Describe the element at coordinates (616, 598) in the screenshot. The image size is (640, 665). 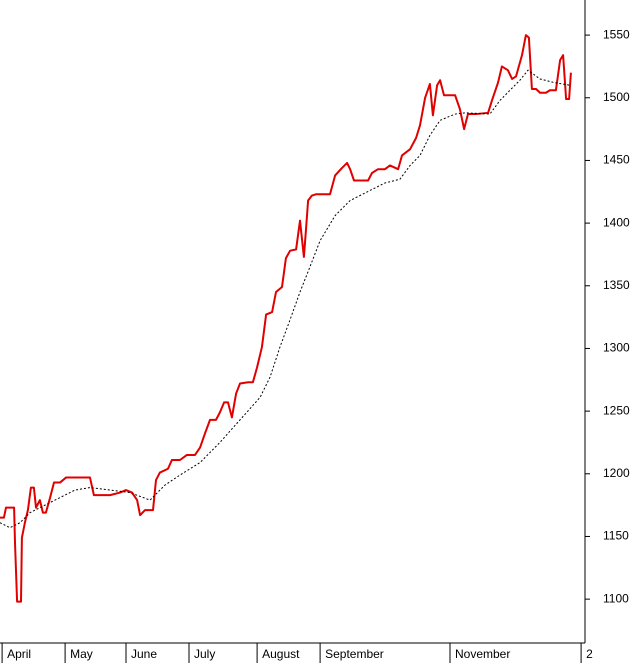
I see `y-tick-label: 1100` at that location.